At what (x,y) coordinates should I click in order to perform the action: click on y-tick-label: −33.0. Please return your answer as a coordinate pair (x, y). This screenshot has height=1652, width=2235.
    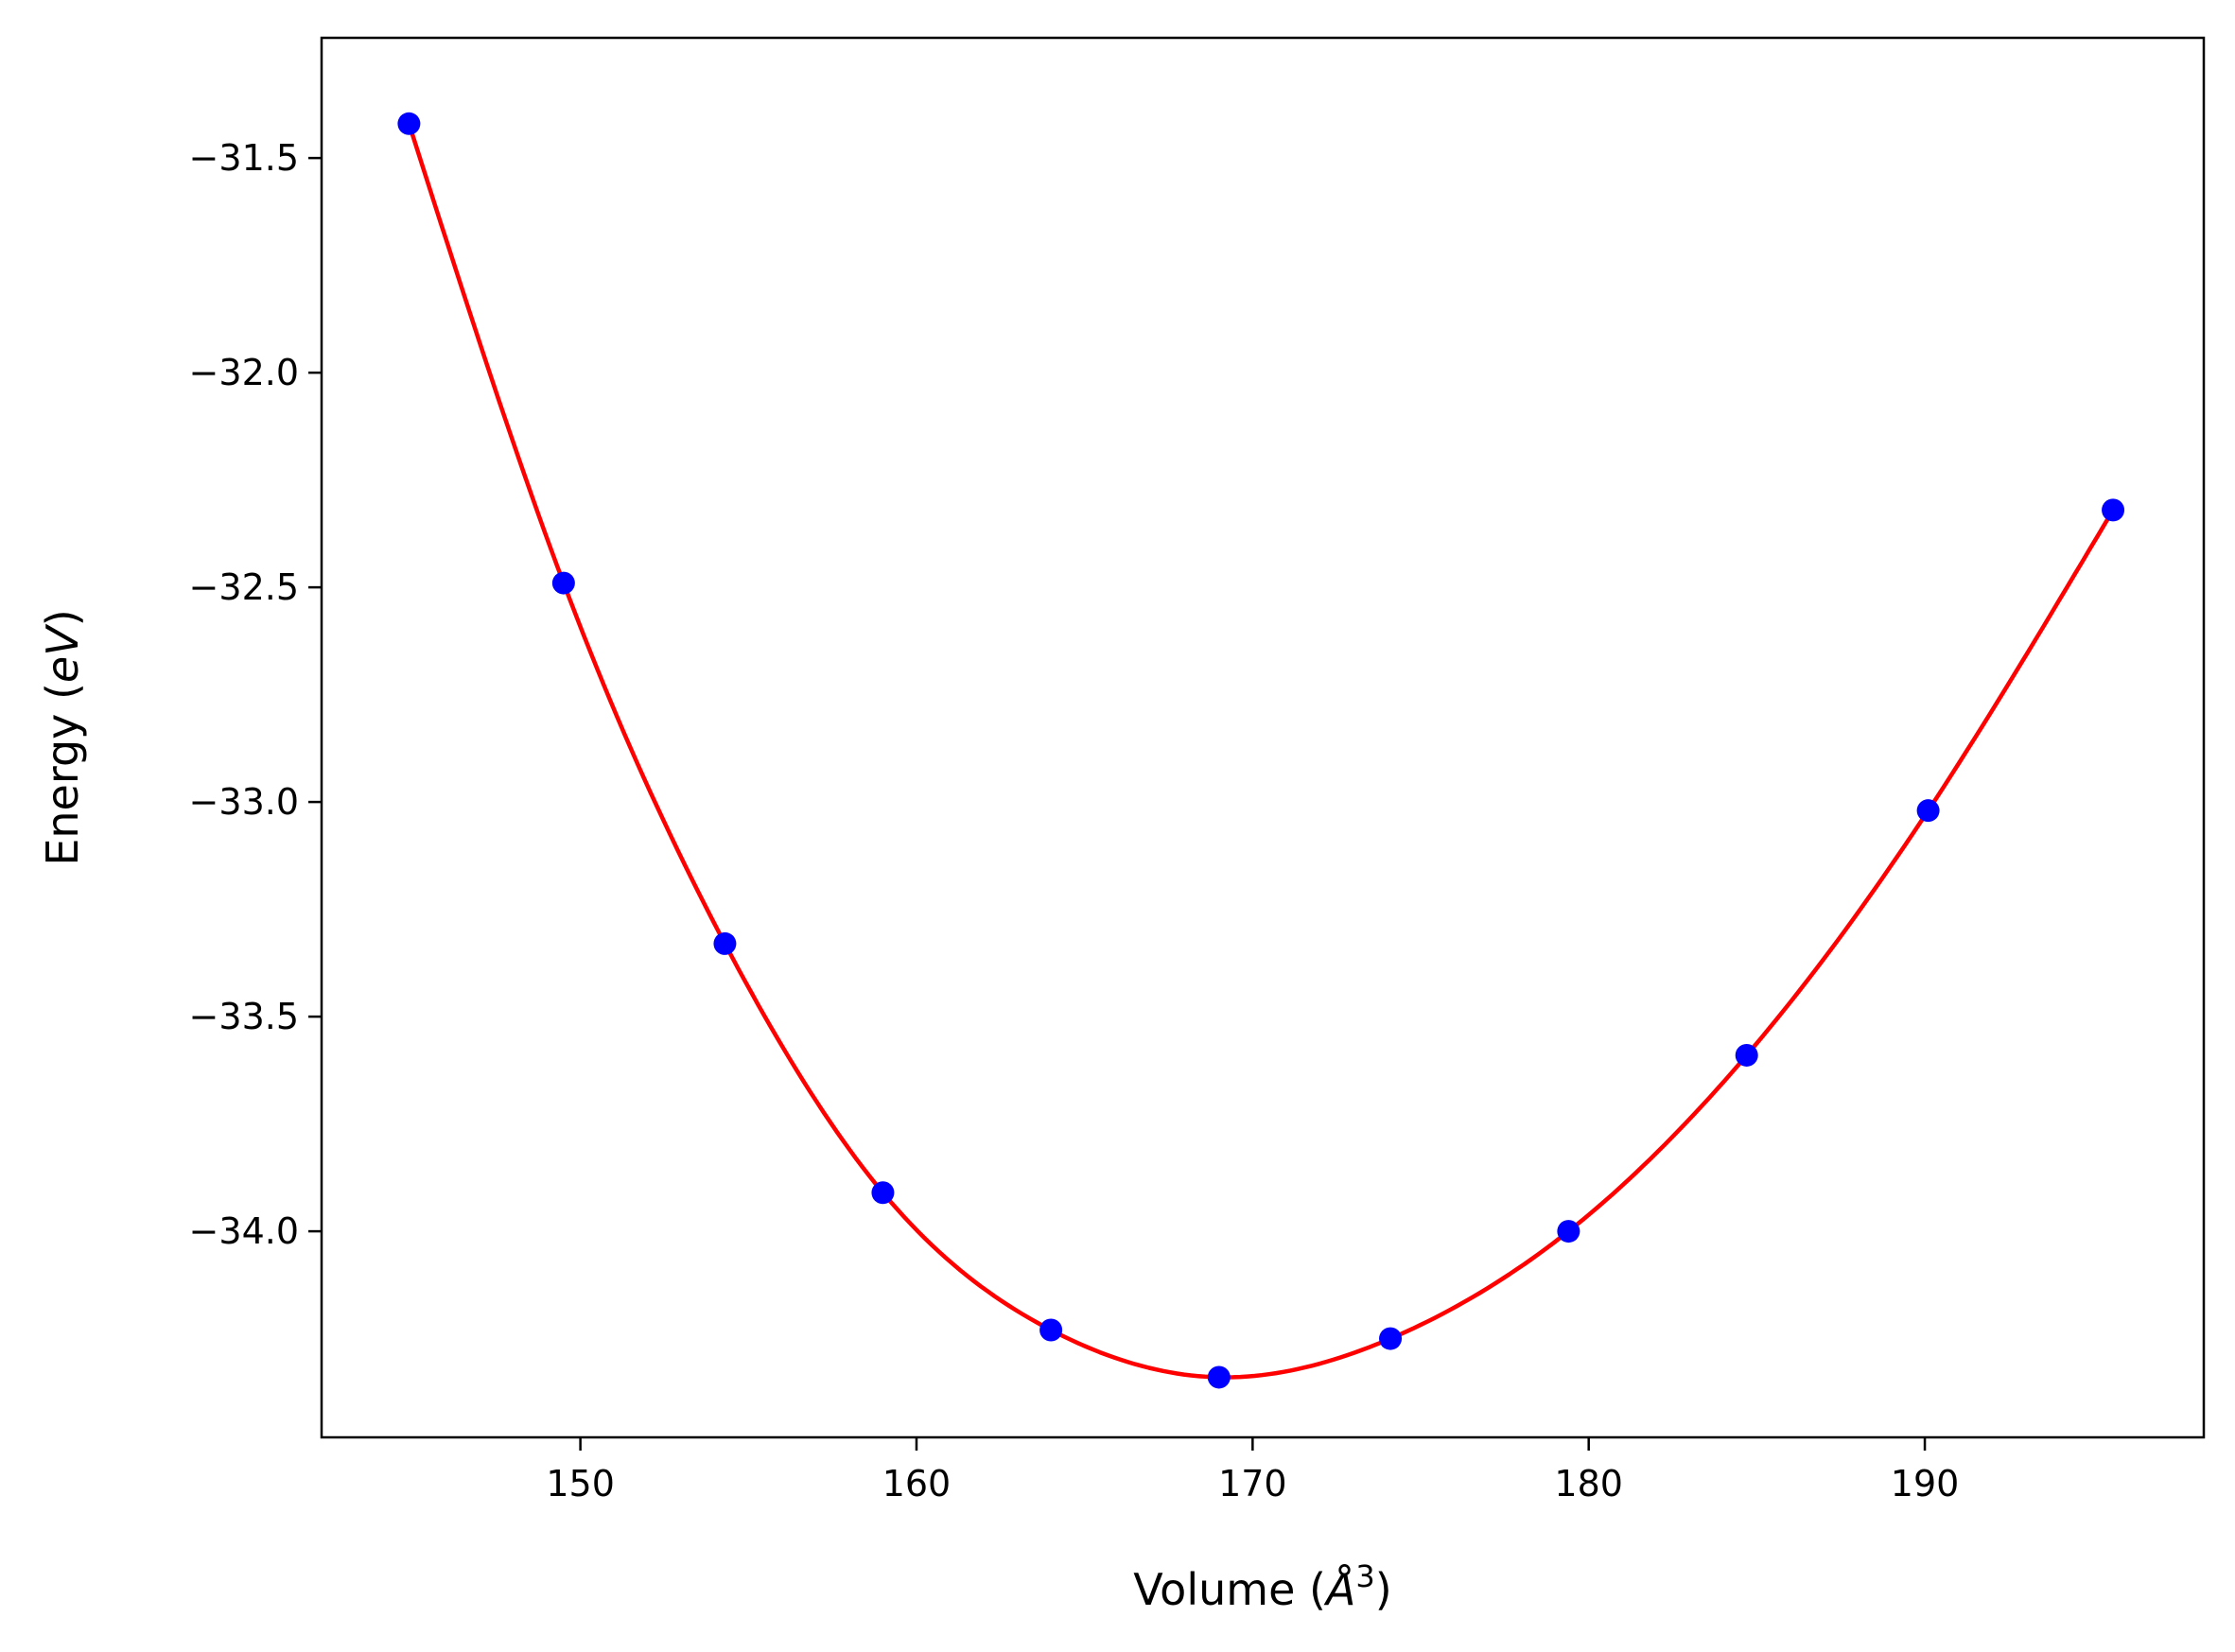
    Looking at the image, I should click on (244, 802).